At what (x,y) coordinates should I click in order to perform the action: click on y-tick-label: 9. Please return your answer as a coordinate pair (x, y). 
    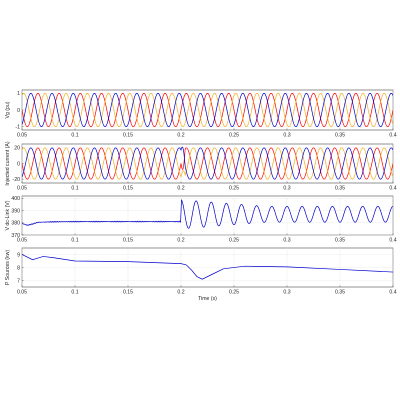
    Looking at the image, I should click on (18, 255).